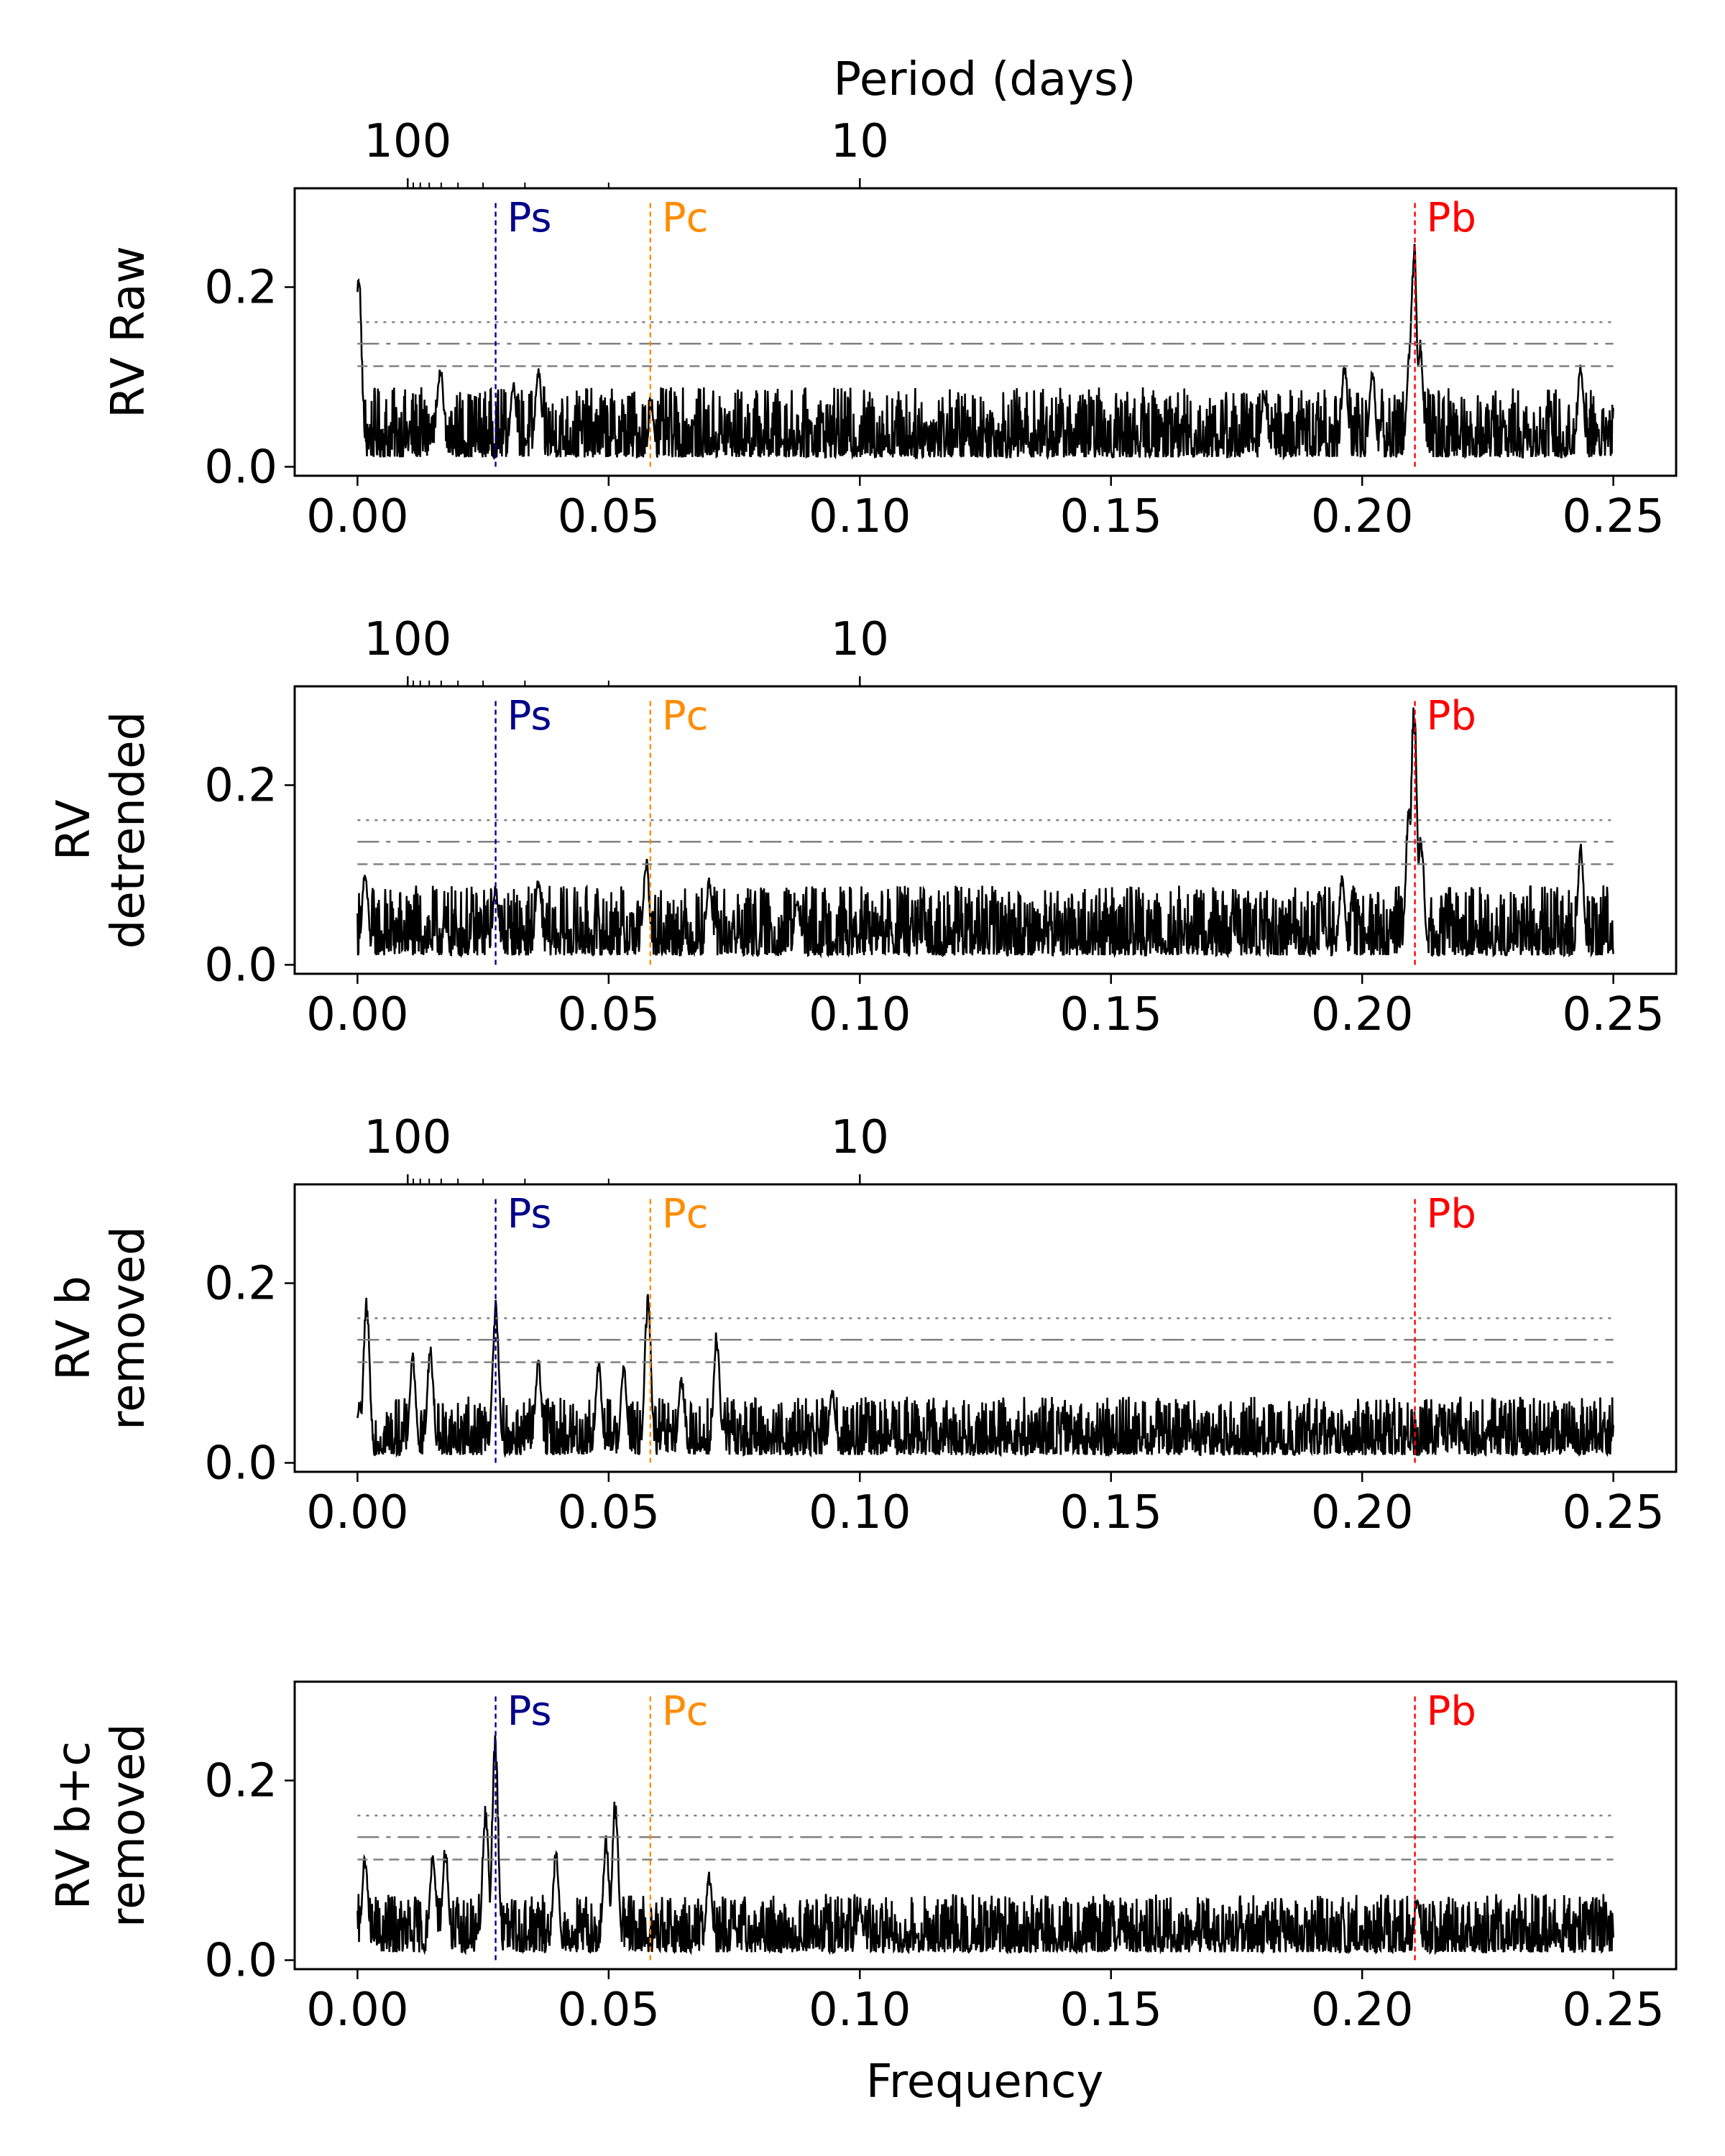 The image size is (1725, 2156). Describe the element at coordinates (985, 2082) in the screenshot. I see `frequency-axis-title: Frequency` at that location.